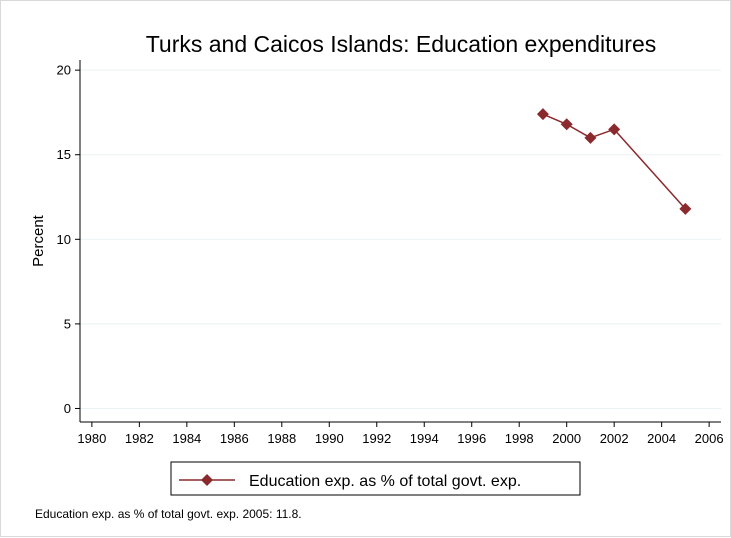 The height and width of the screenshot is (538, 731). I want to click on x-tick-label: 1986, so click(234, 438).